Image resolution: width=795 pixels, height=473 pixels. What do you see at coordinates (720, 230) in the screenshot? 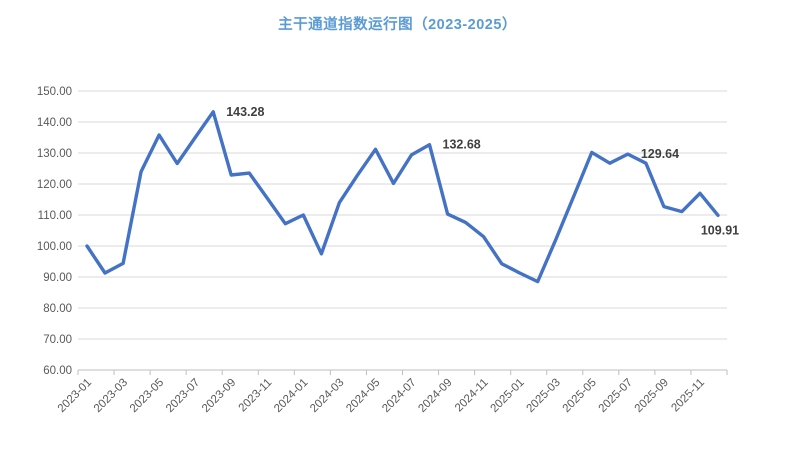
I see `data-label: 109.91` at bounding box center [720, 230].